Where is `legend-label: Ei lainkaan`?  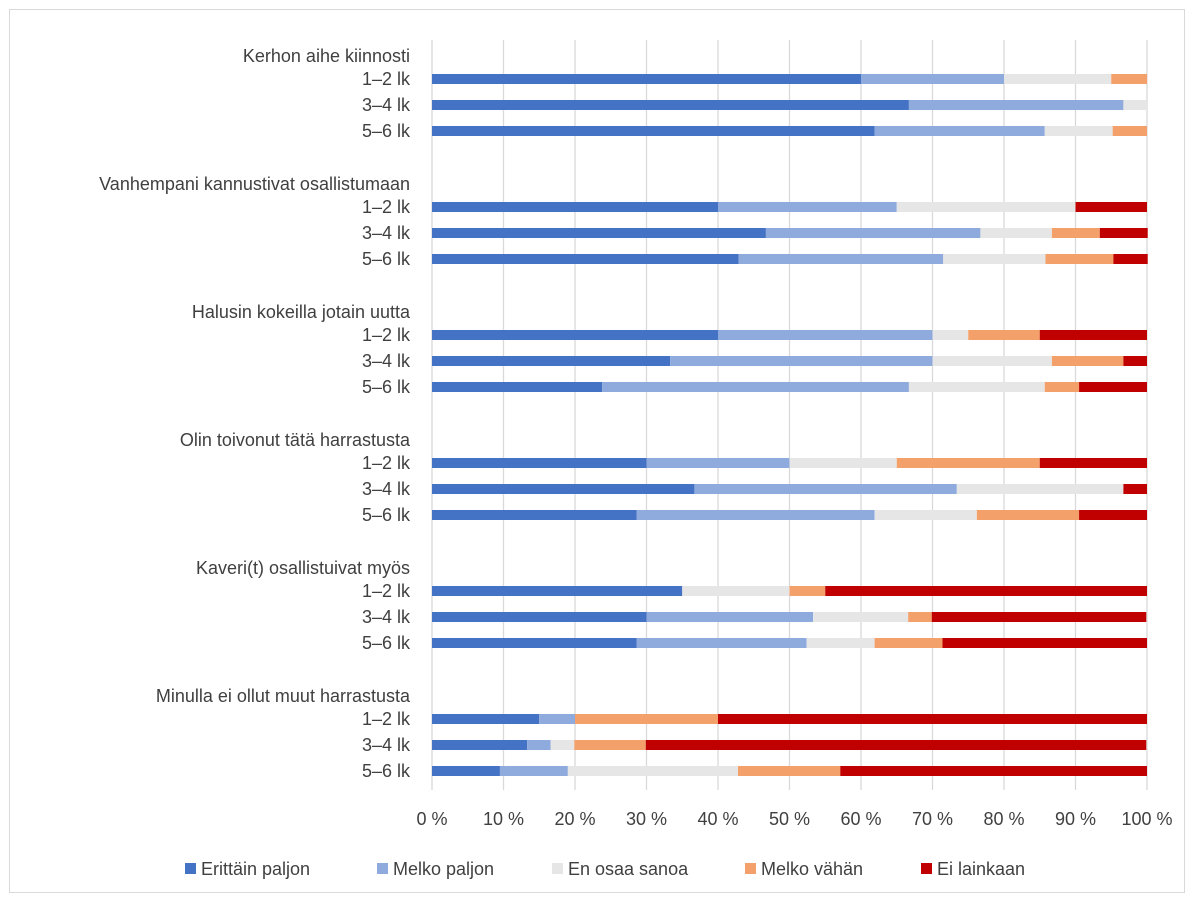 legend-label: Ei lainkaan is located at coordinates (981, 869).